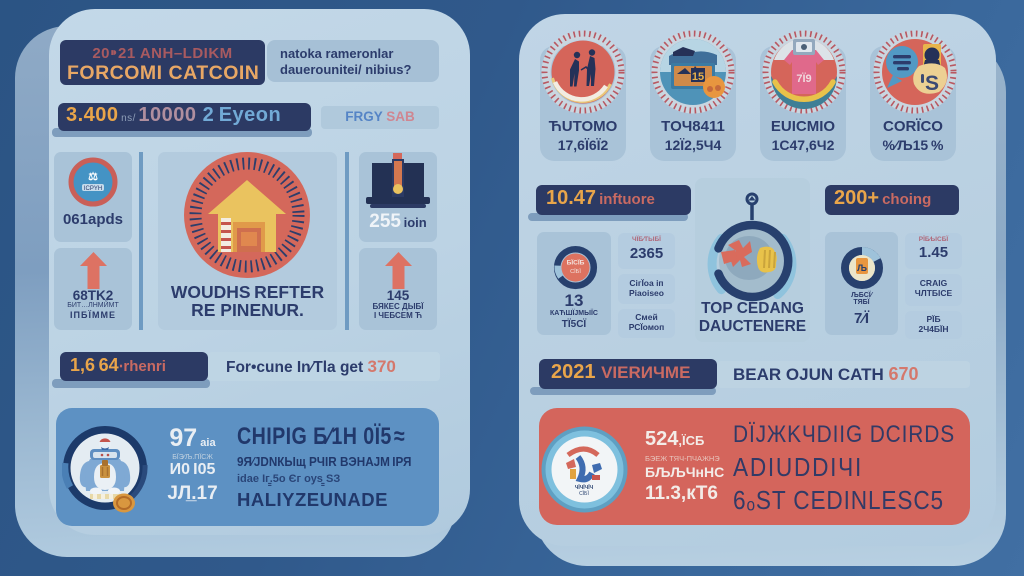 This screenshot has height=576, width=1024. I want to click on svg-text: БЇСЇБ, so click(576, 263).